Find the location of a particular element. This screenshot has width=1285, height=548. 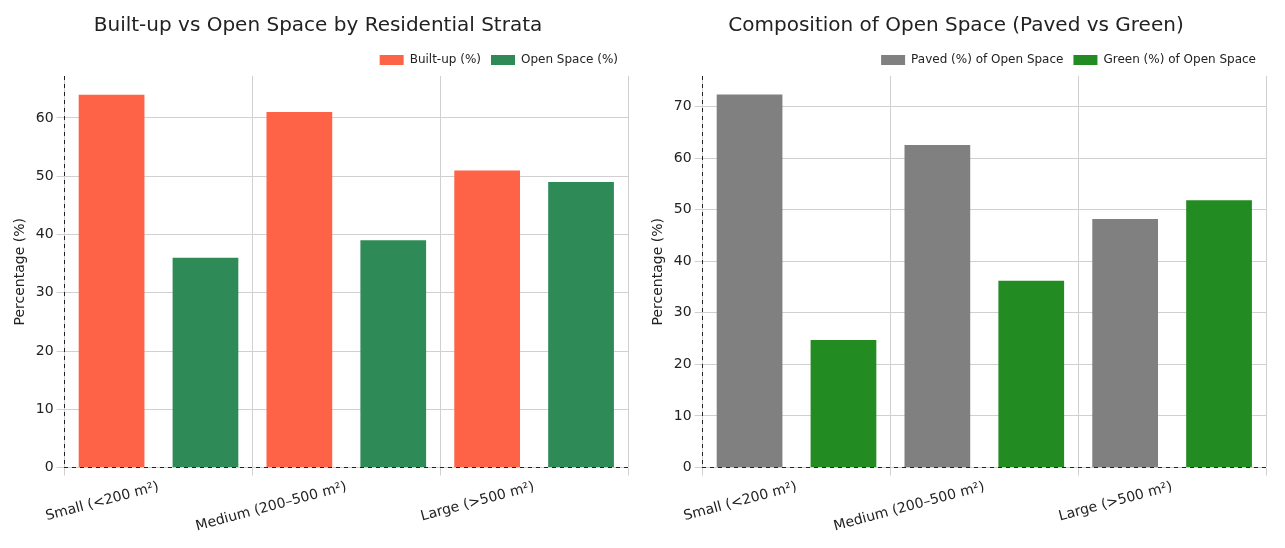

legend-label: Built-up (%) is located at coordinates (445, 59).